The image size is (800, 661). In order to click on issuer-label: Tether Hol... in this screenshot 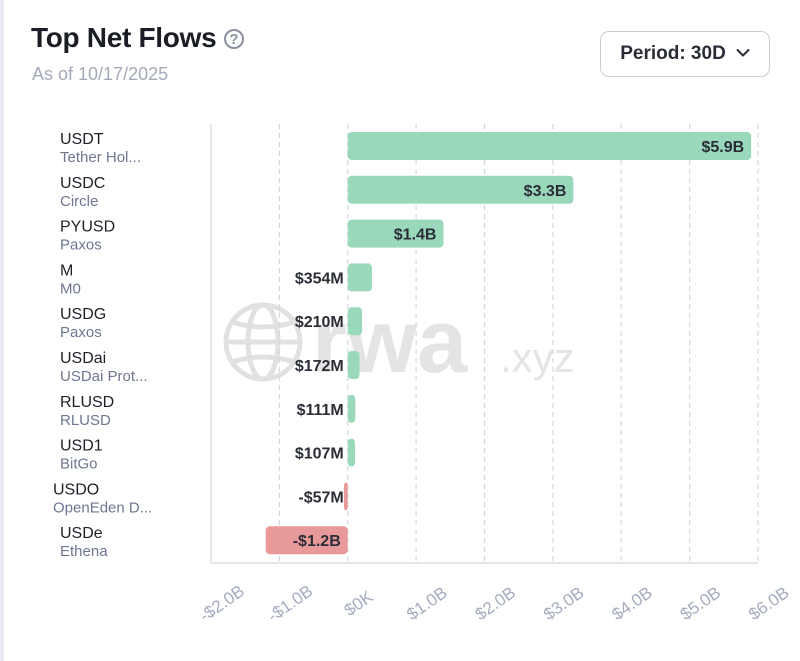, I will do `click(100, 157)`.